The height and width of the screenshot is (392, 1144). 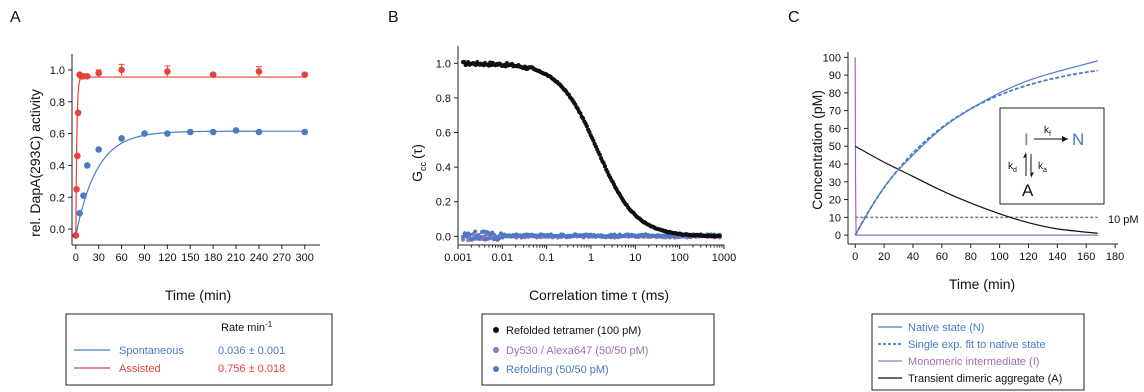 What do you see at coordinates (679, 258) in the screenshot?
I see `panel-b-x-tick-label: 100` at bounding box center [679, 258].